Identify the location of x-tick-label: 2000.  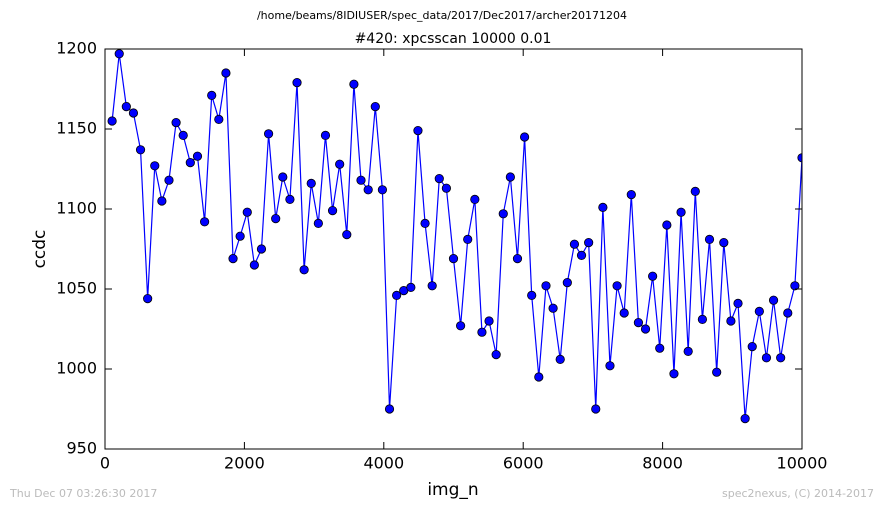
(244, 463).